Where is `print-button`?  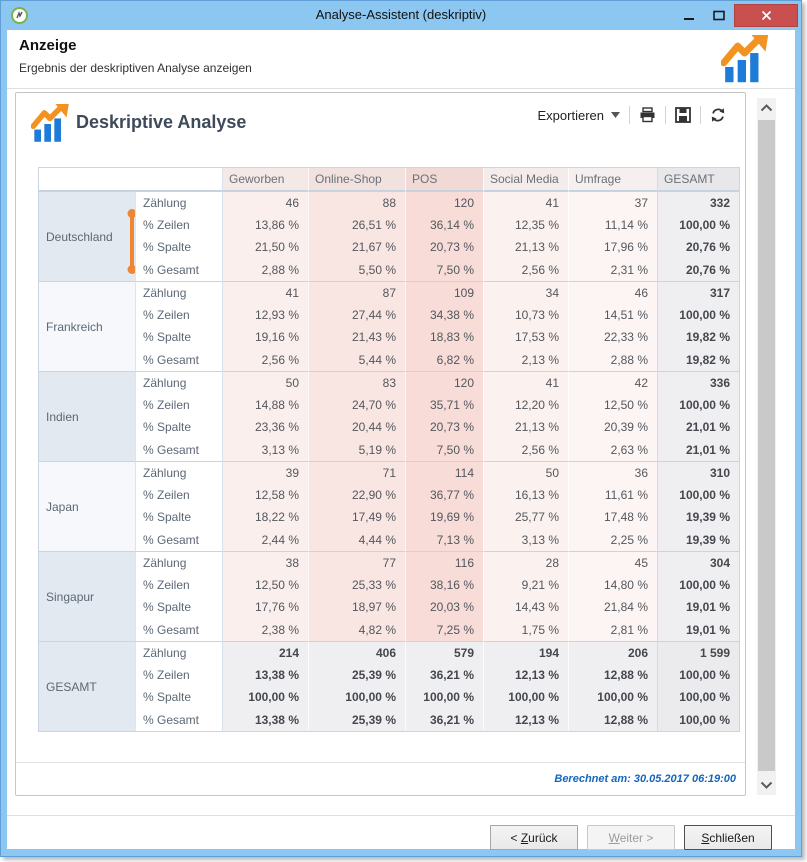
print-button is located at coordinates (647, 115).